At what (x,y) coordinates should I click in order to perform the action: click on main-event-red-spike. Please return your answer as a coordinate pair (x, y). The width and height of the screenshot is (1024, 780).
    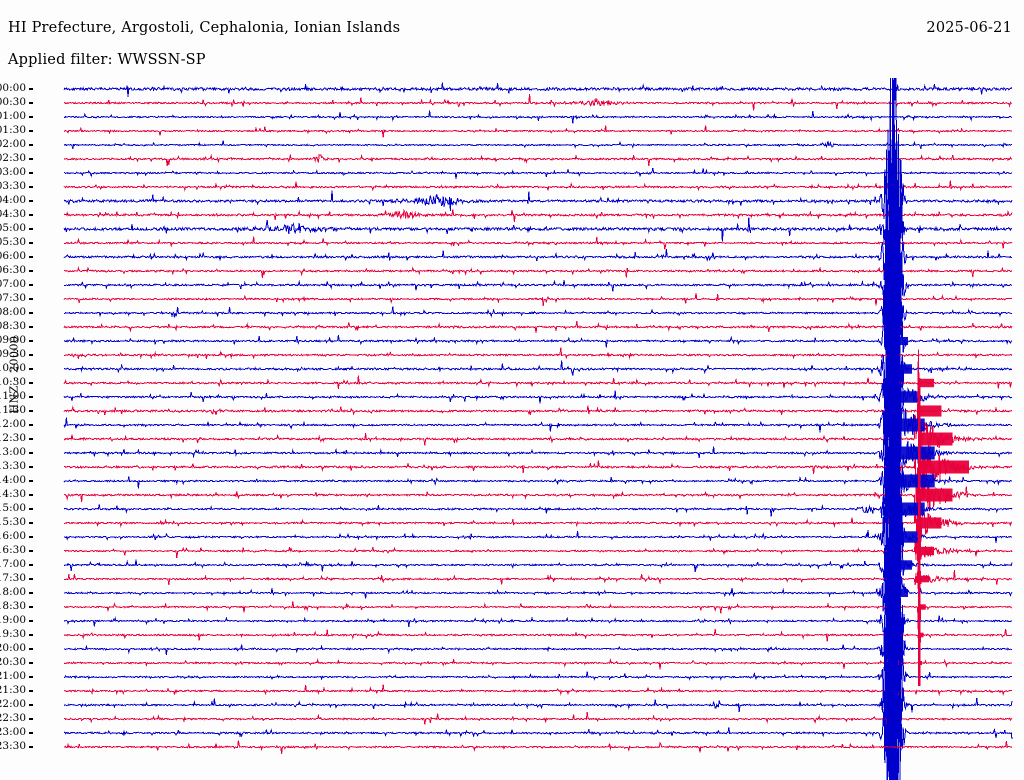
    Looking at the image, I should click on (919, 532).